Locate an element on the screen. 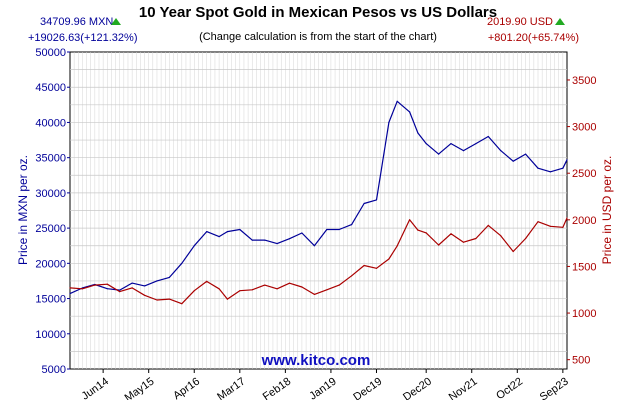  mxn-price: 34709.96 MXN is located at coordinates (76, 22).